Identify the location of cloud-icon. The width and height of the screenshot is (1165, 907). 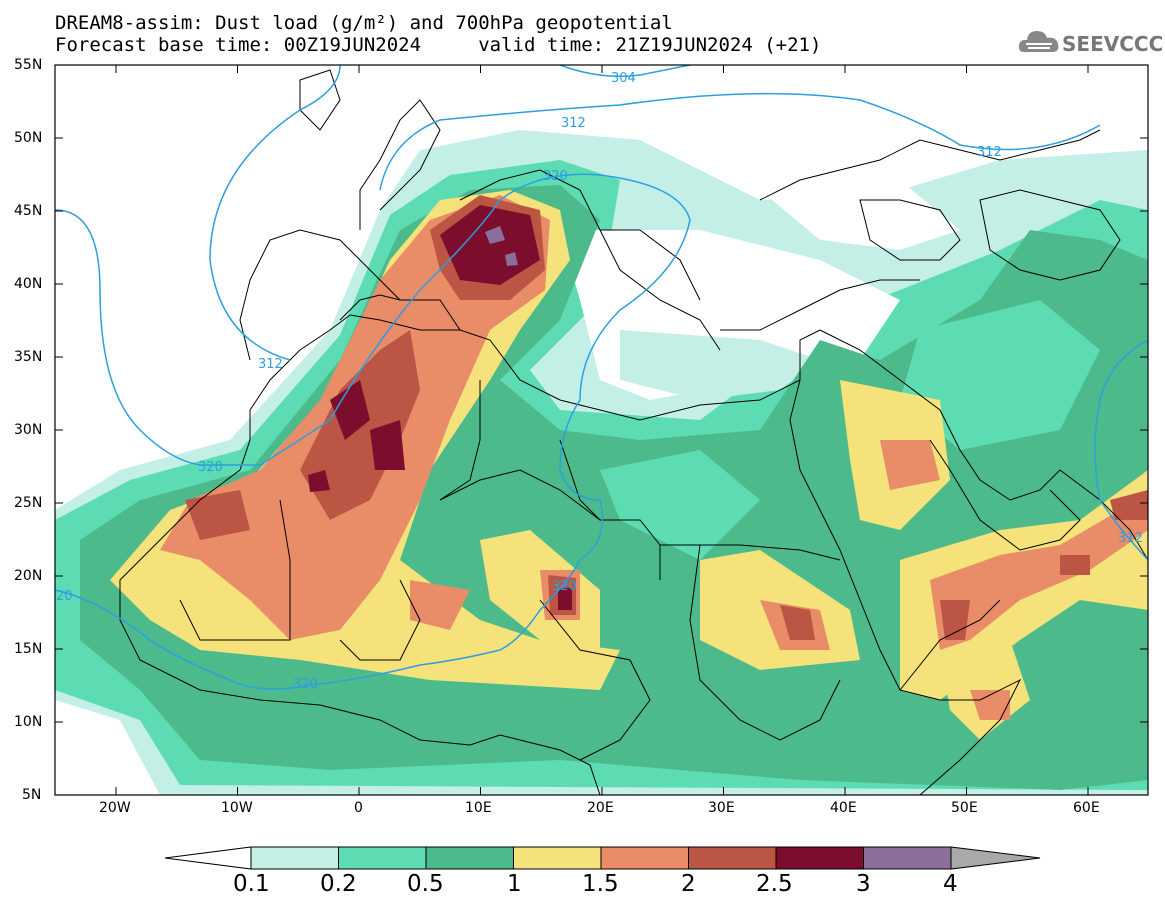
(1038, 41).